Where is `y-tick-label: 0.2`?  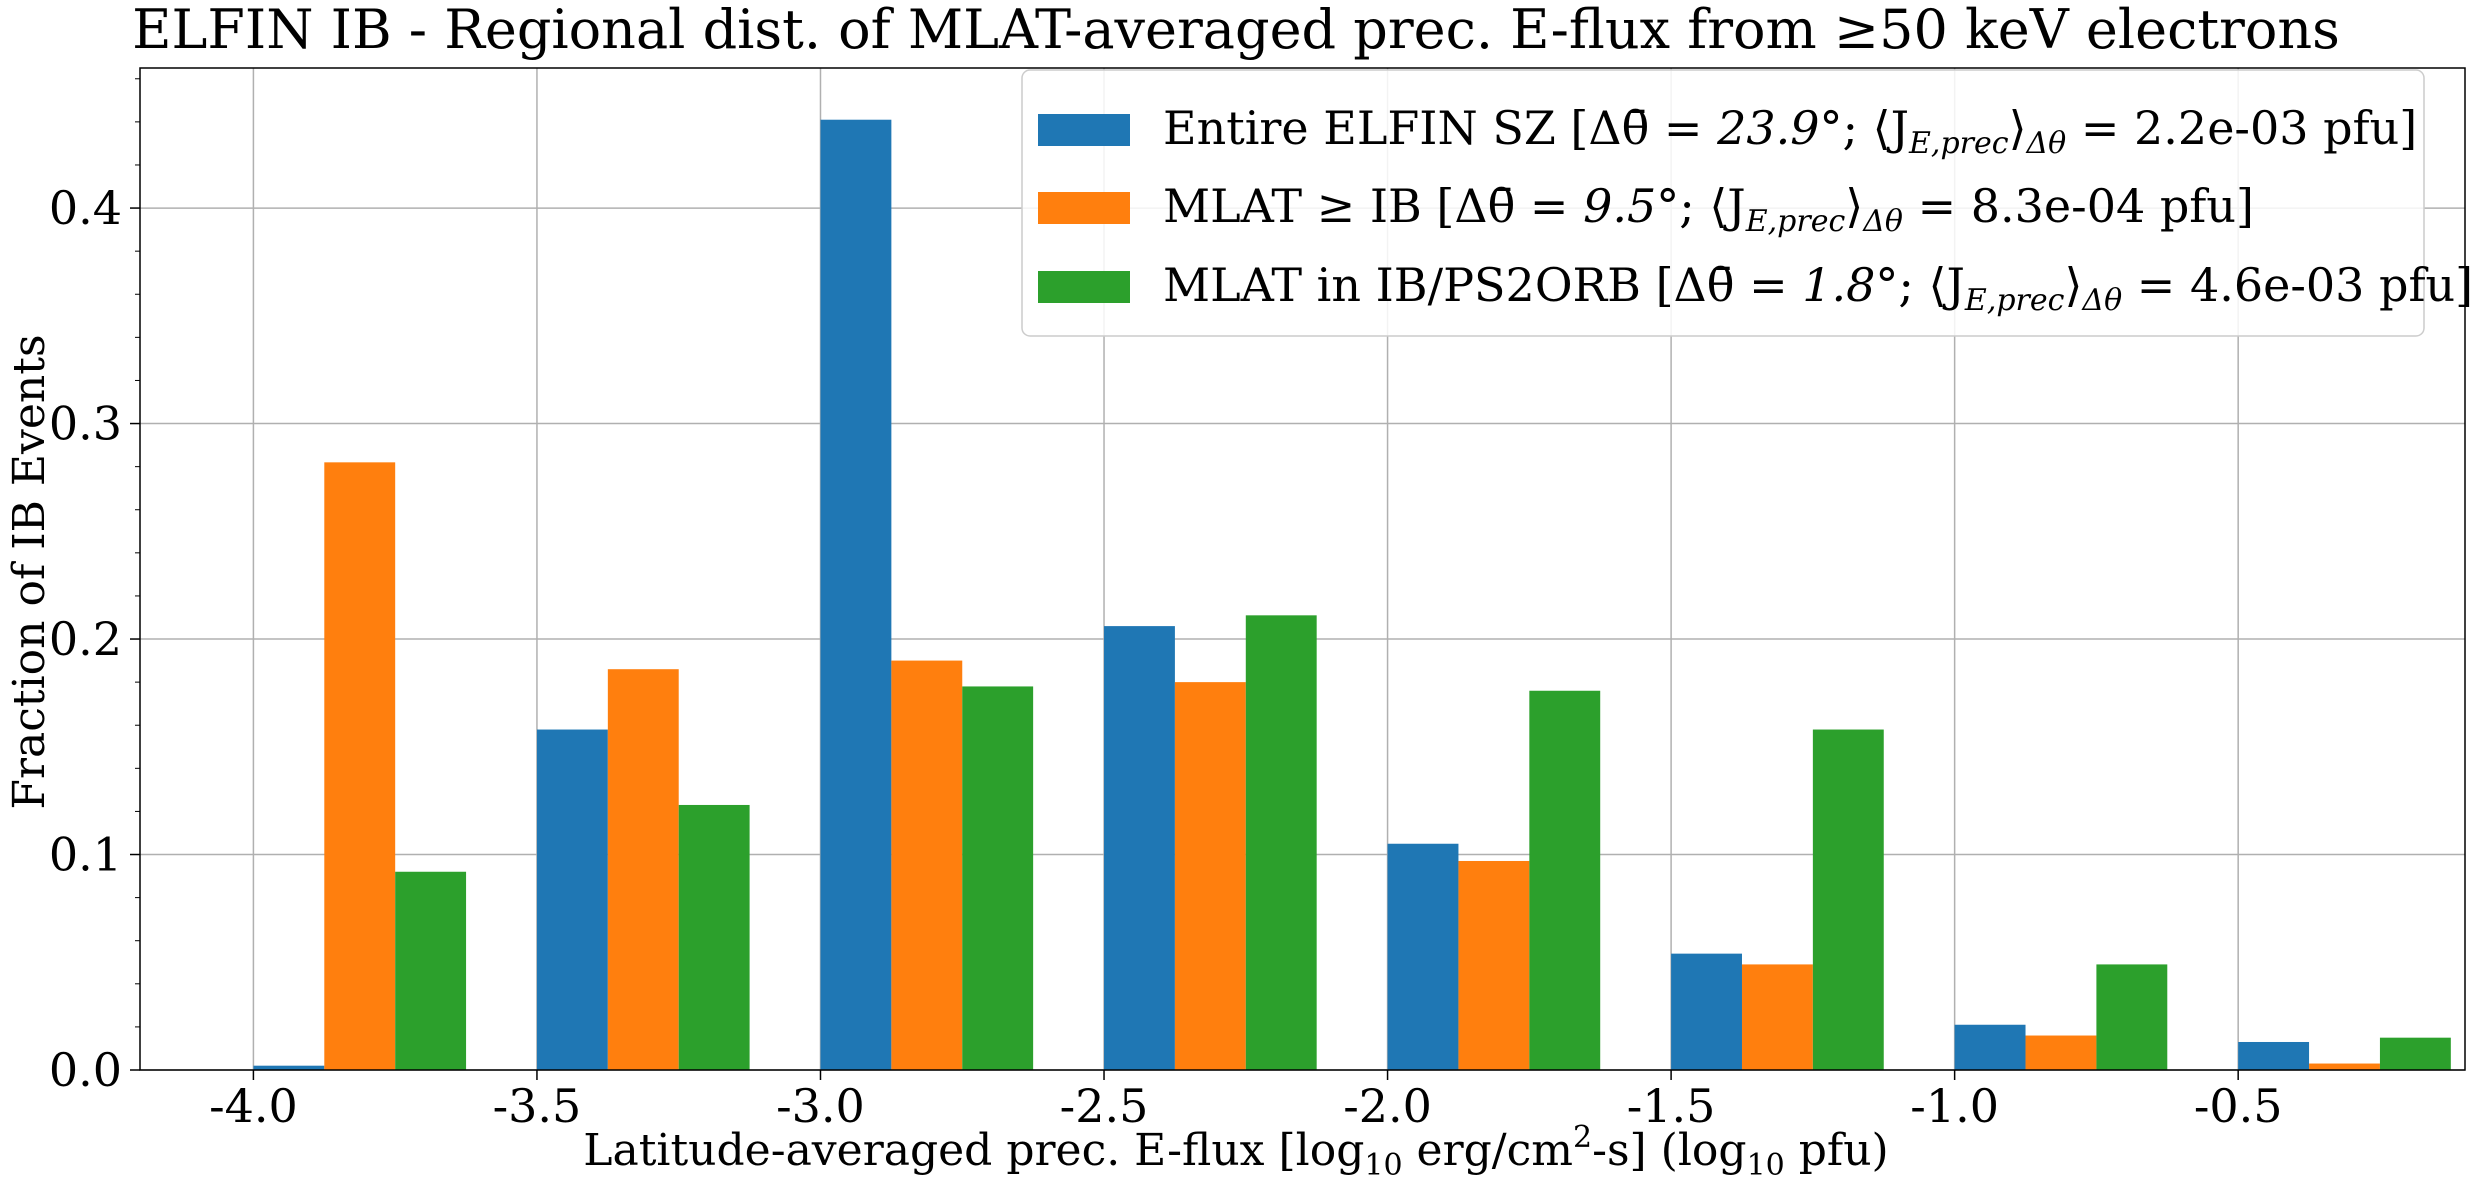 y-tick-label: 0.2 is located at coordinates (85, 639).